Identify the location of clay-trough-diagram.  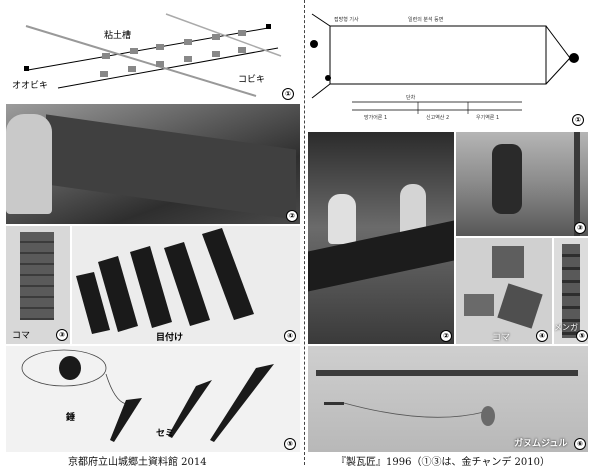
(153, 55).